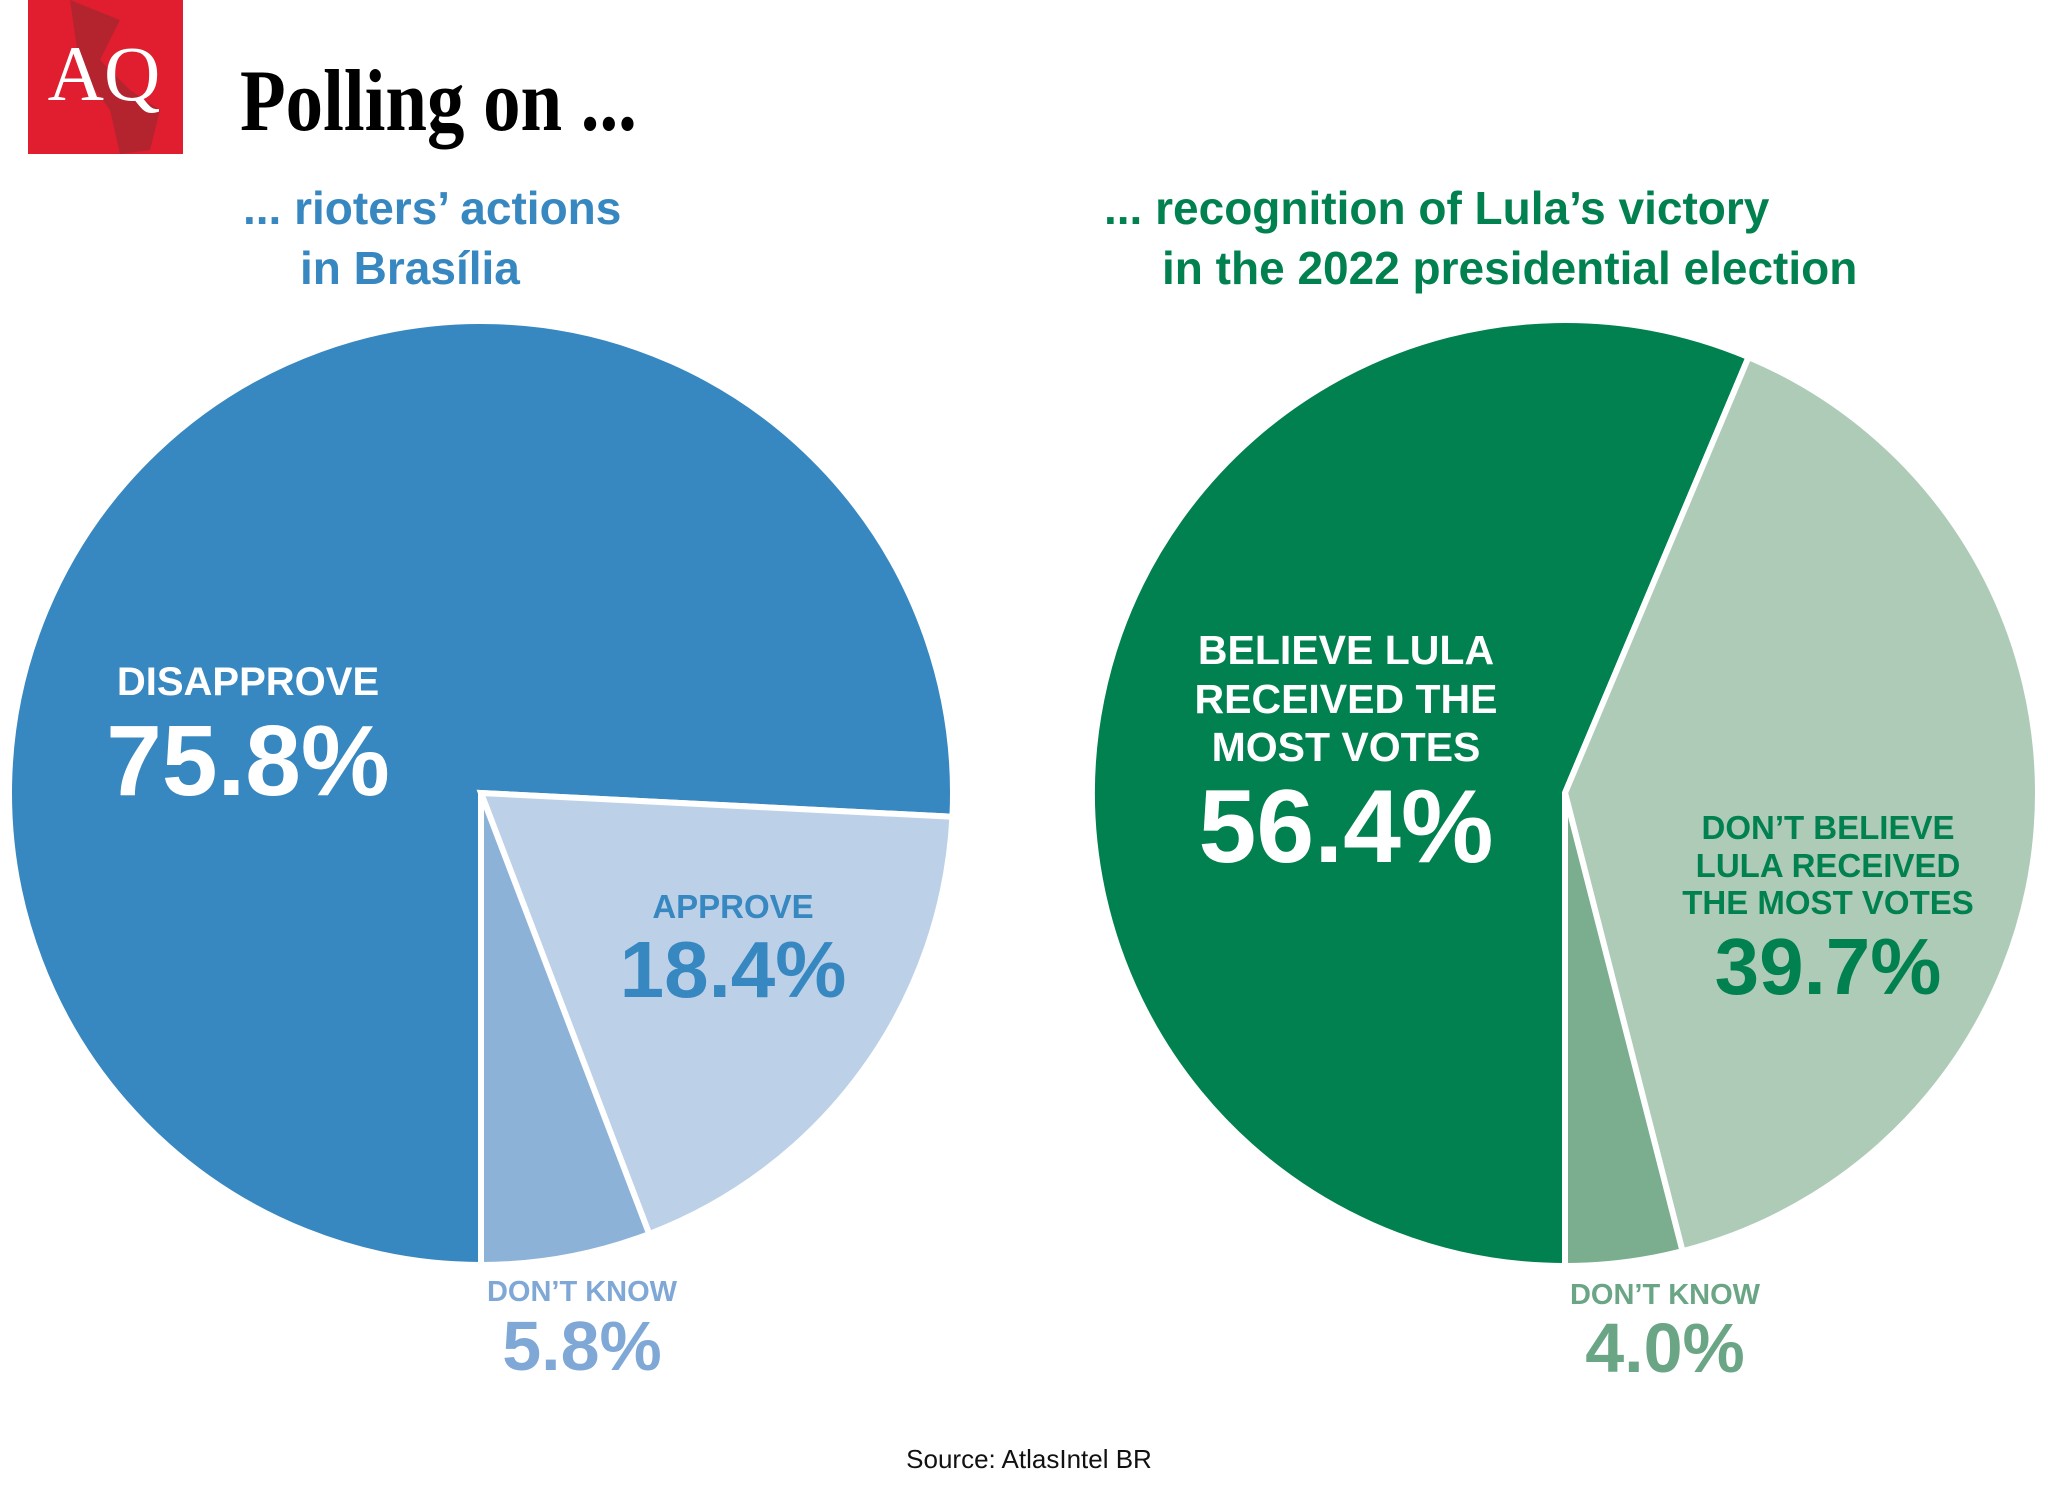 Image resolution: width=2048 pixels, height=1512 pixels. I want to click on slice-value-believe: 56.4%, so click(1346, 827).